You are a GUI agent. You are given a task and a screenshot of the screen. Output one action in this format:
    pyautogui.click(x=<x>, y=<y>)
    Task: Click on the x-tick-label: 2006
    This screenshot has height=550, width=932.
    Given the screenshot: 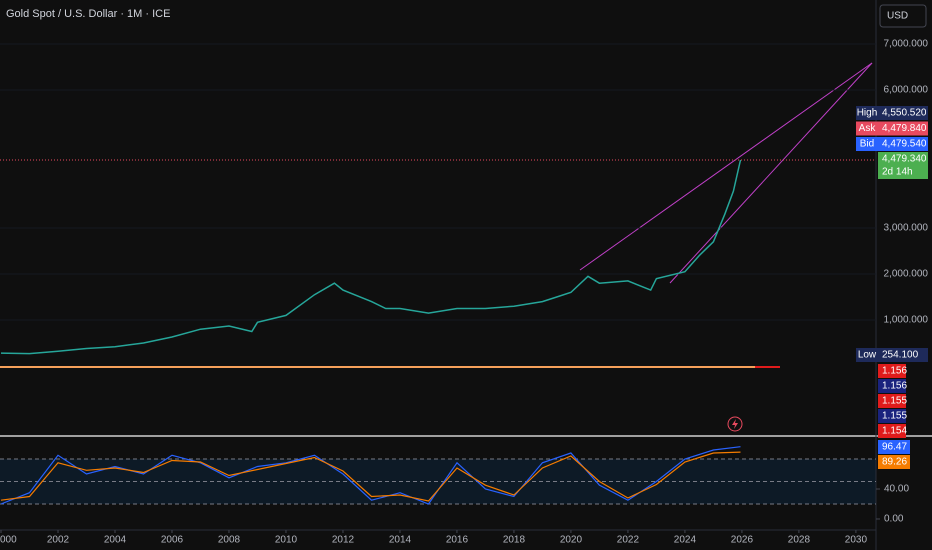 What is the action you would take?
    pyautogui.click(x=172, y=540)
    